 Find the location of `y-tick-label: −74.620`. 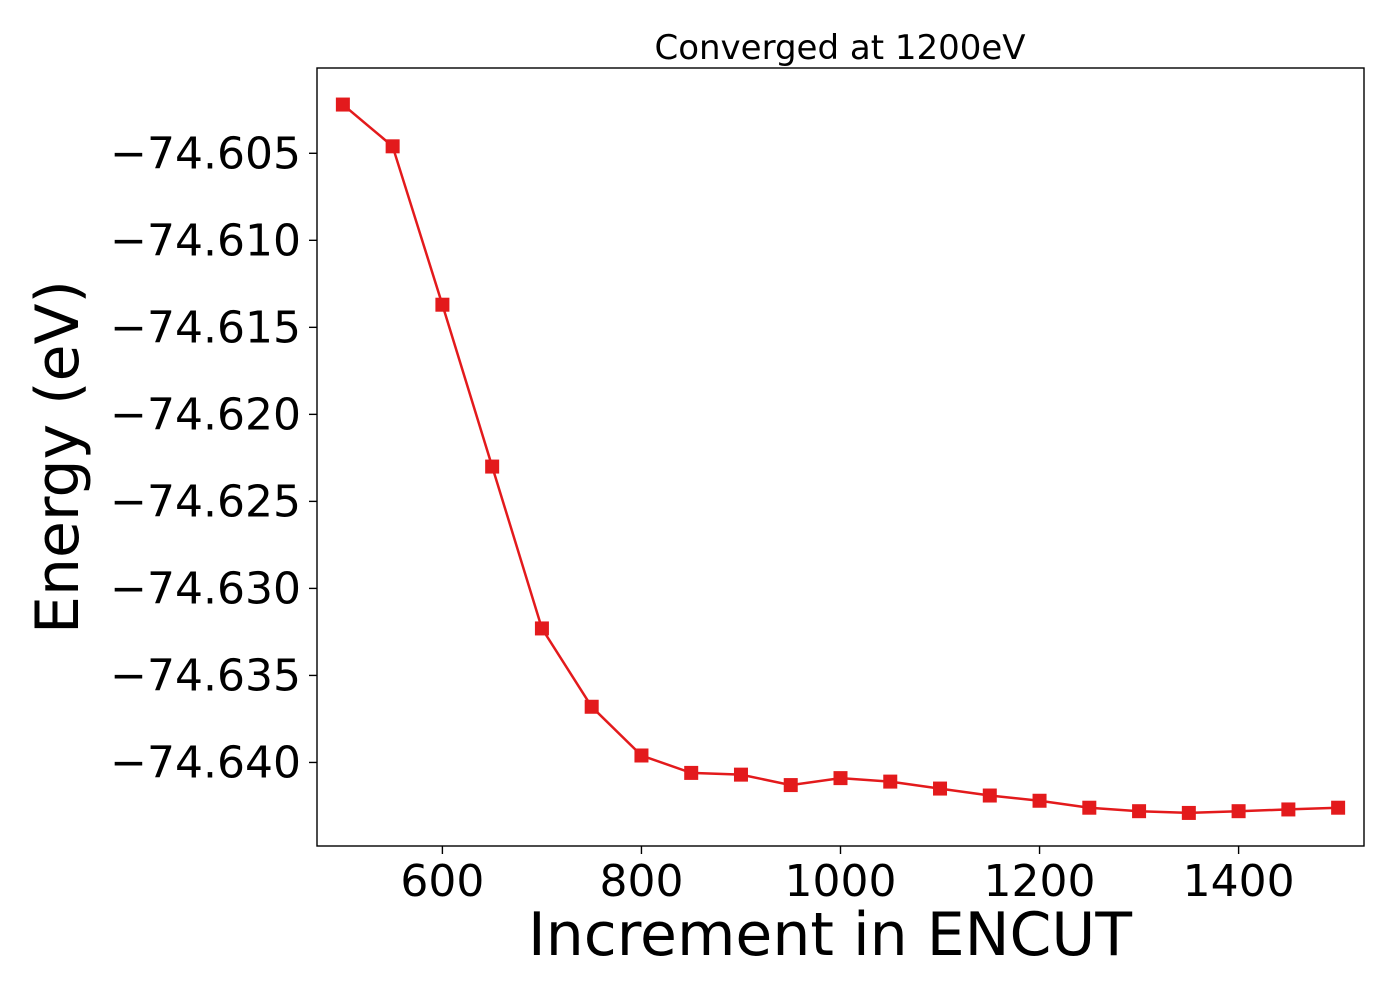

y-tick-label: −74.620 is located at coordinates (205, 414).